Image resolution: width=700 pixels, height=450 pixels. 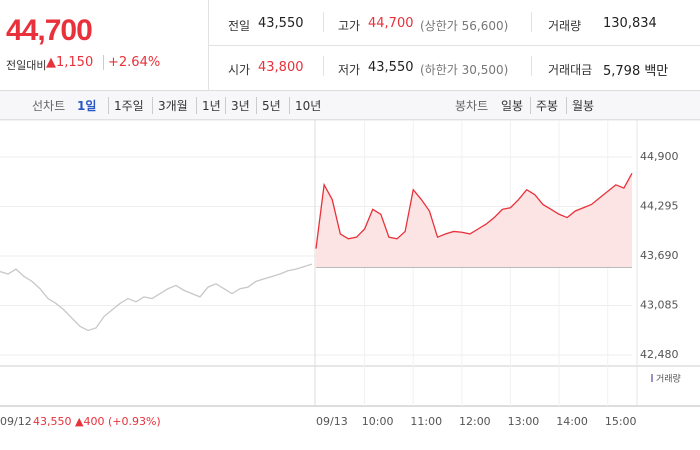 What do you see at coordinates (239, 26) in the screenshot?
I see `info-label: 전일` at bounding box center [239, 26].